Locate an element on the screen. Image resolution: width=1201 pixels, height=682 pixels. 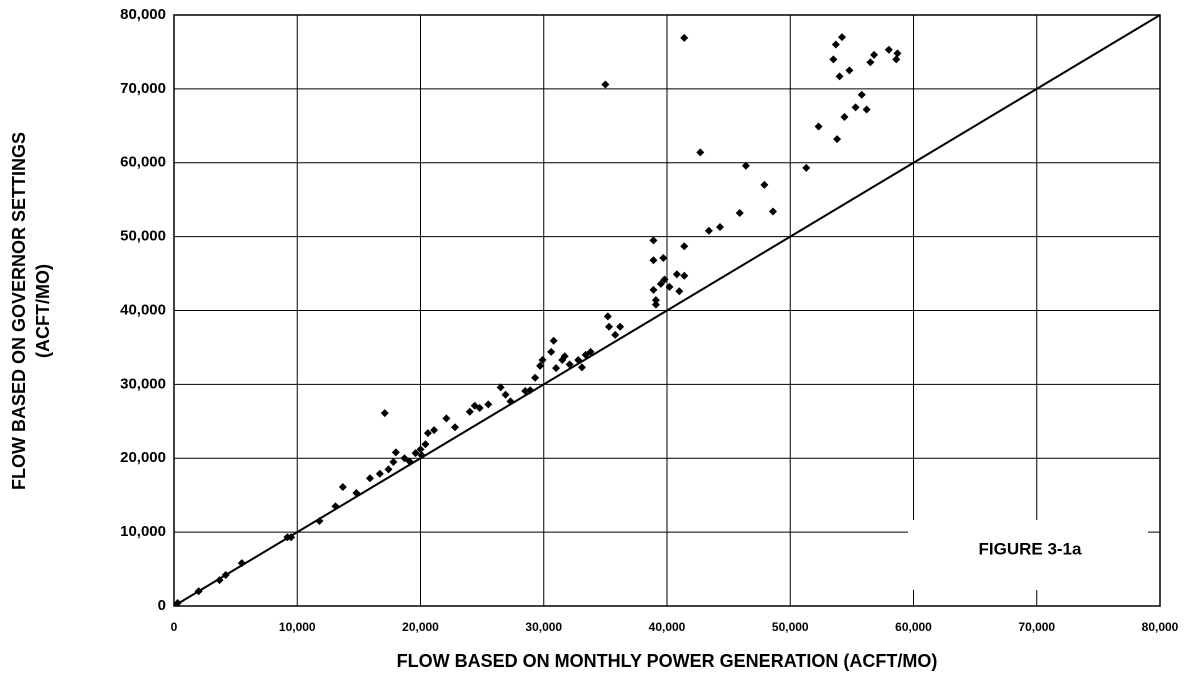
y-tick-label: 0 is located at coordinates (162, 605).